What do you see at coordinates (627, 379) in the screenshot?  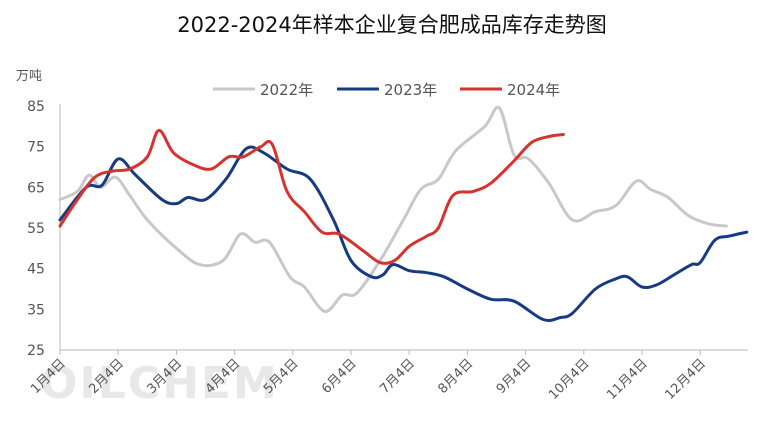 I see `x-tick-label: 11月4日` at bounding box center [627, 379].